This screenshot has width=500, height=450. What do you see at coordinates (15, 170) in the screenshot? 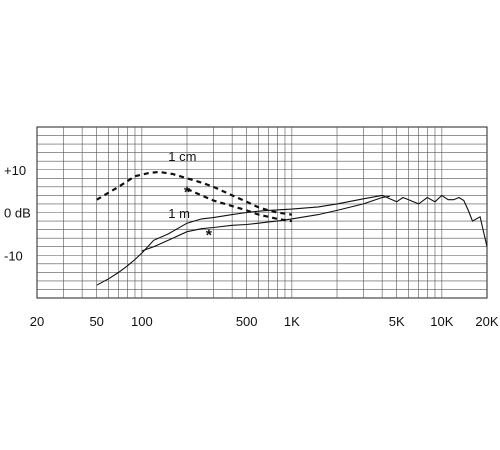
I see `y-tick-label: +10` at bounding box center [15, 170].